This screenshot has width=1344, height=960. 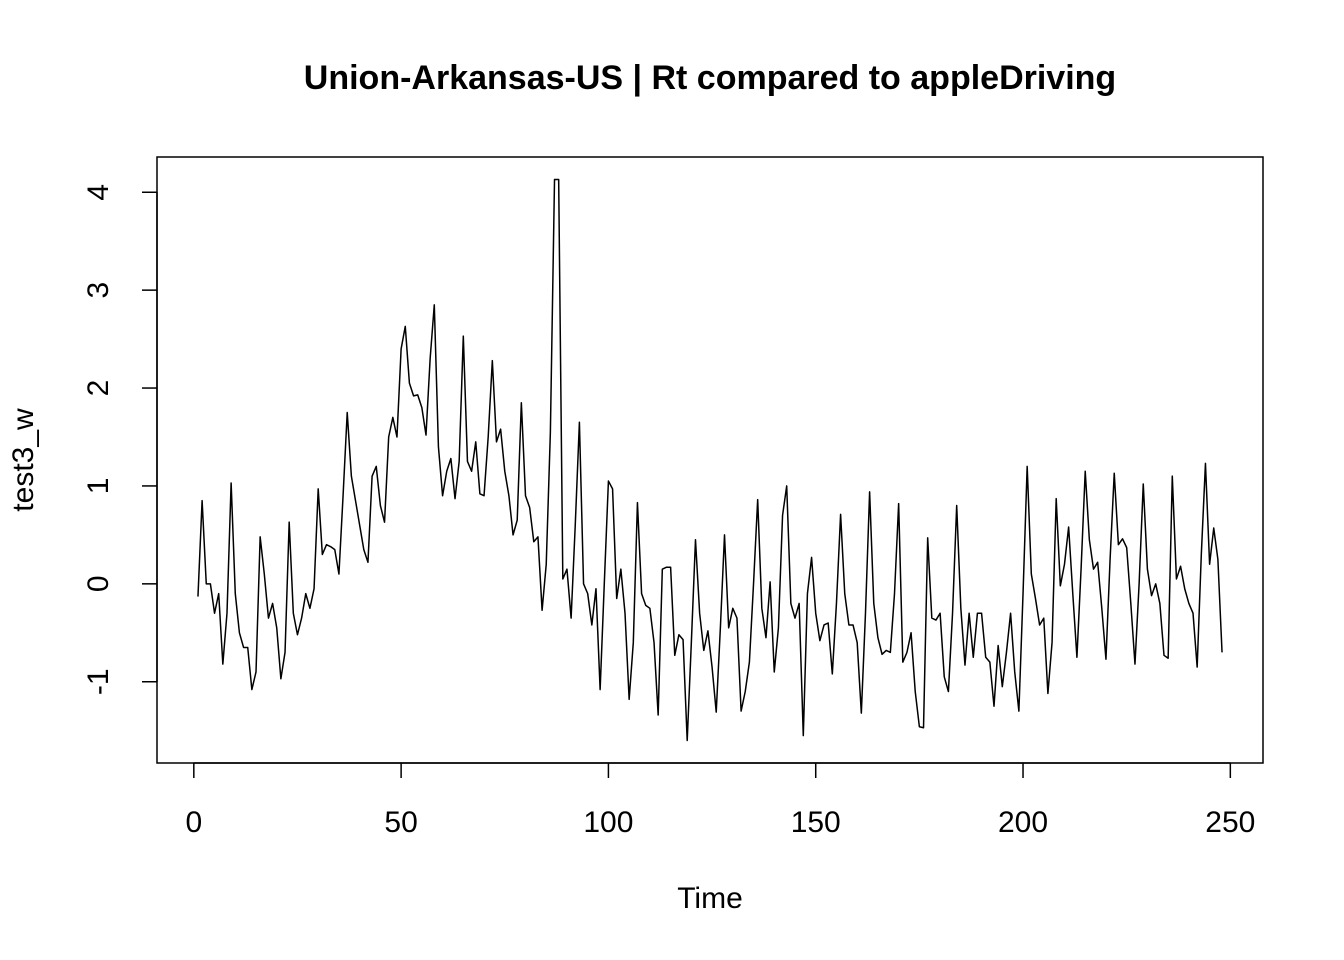 I want to click on y-tick-label: 0, so click(x=98, y=583).